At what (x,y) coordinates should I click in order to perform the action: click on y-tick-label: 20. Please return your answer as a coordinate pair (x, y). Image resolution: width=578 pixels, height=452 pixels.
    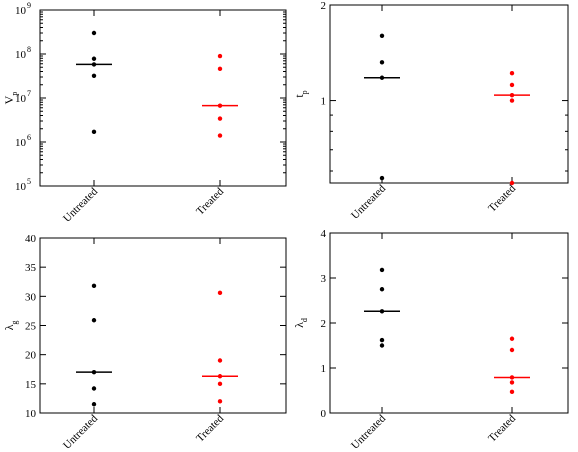
    Looking at the image, I should click on (31, 356).